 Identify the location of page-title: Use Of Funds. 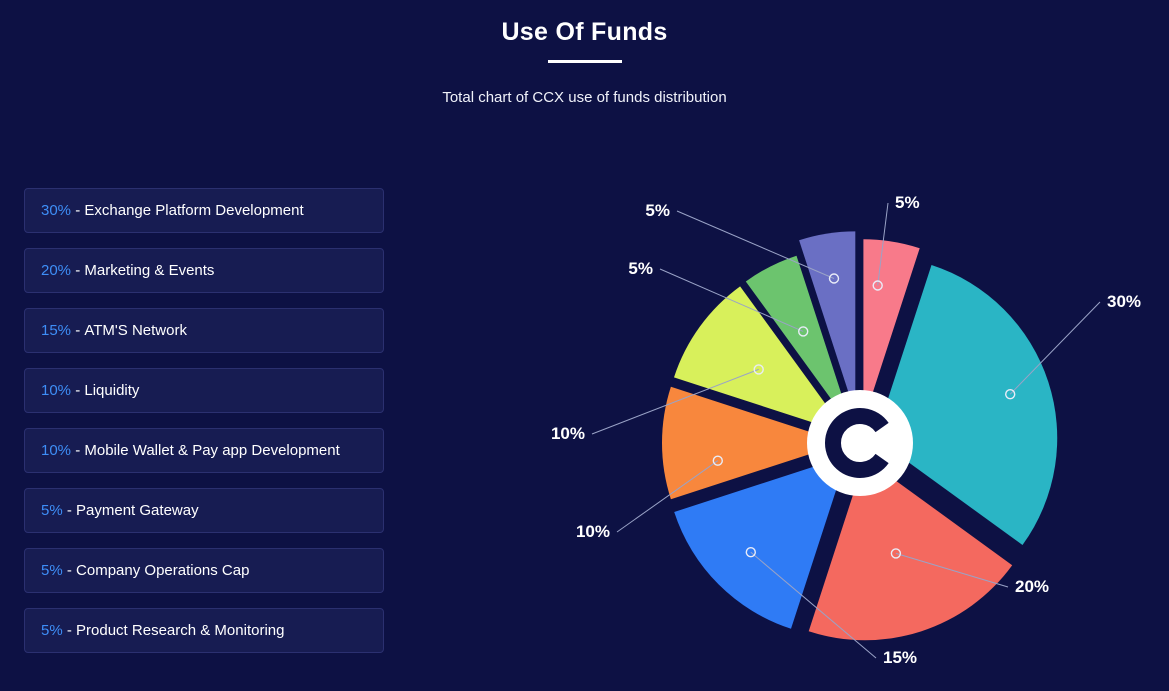
(584, 32).